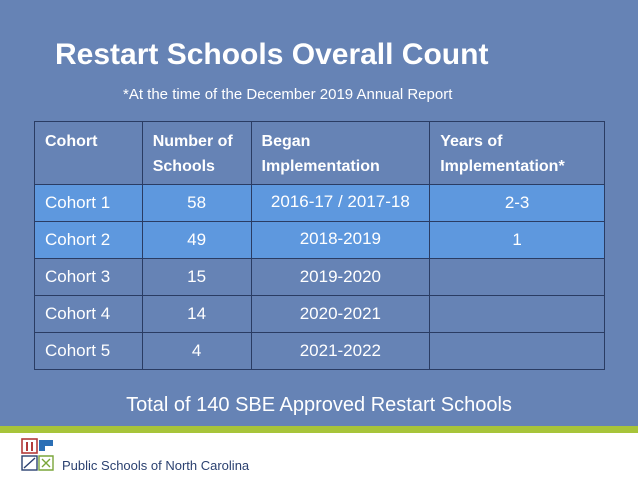 The image size is (638, 478). Describe the element at coordinates (286, 141) in the screenshot. I see `header-began-line1: Began` at that location.